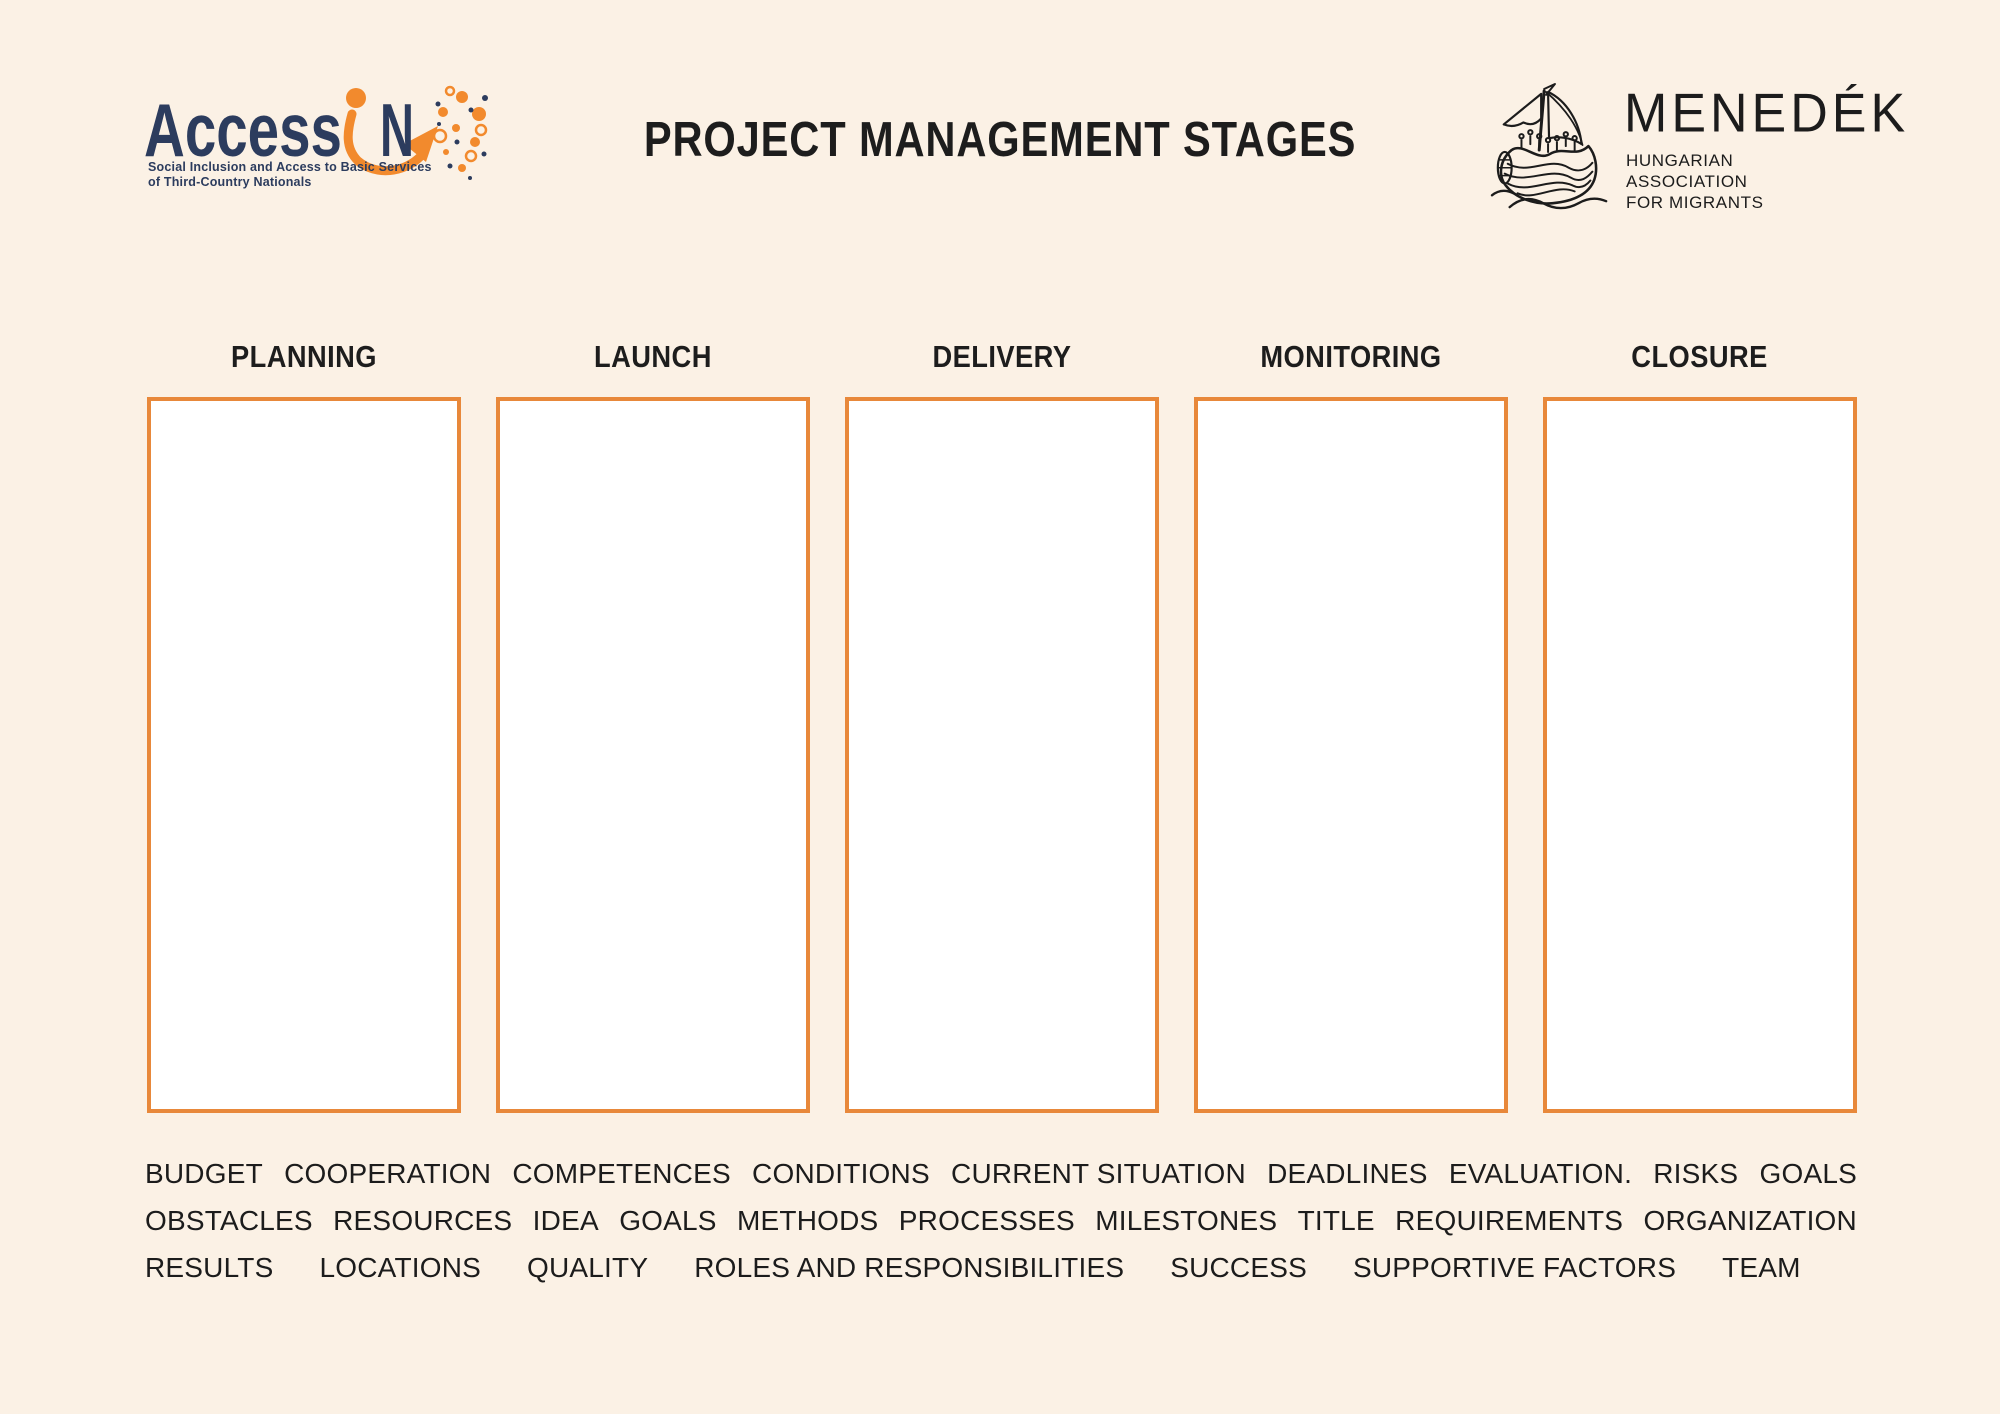  What do you see at coordinates (841, 1173) in the screenshot?
I see `word-bank-item: CONDITIONS` at bounding box center [841, 1173].